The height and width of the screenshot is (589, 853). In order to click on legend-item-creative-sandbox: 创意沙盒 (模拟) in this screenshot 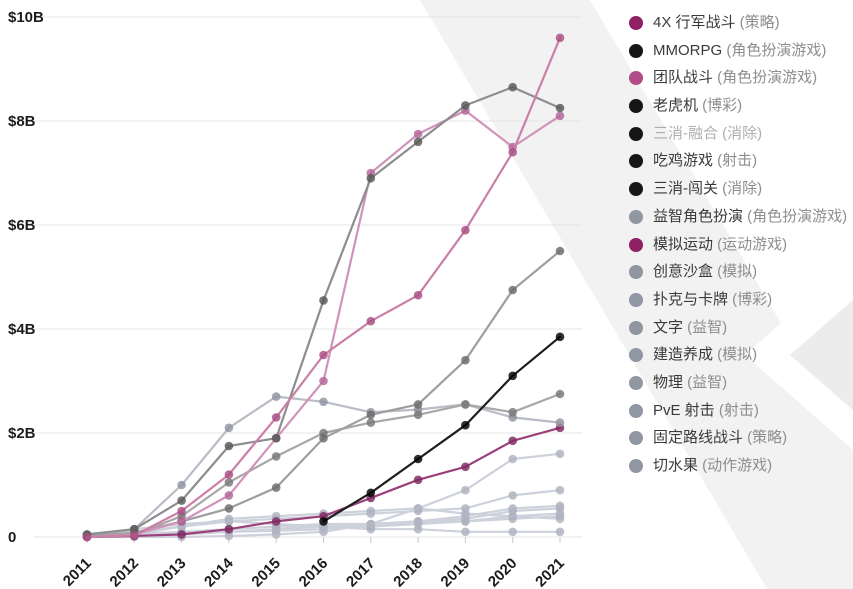, I will do `click(741, 272)`.